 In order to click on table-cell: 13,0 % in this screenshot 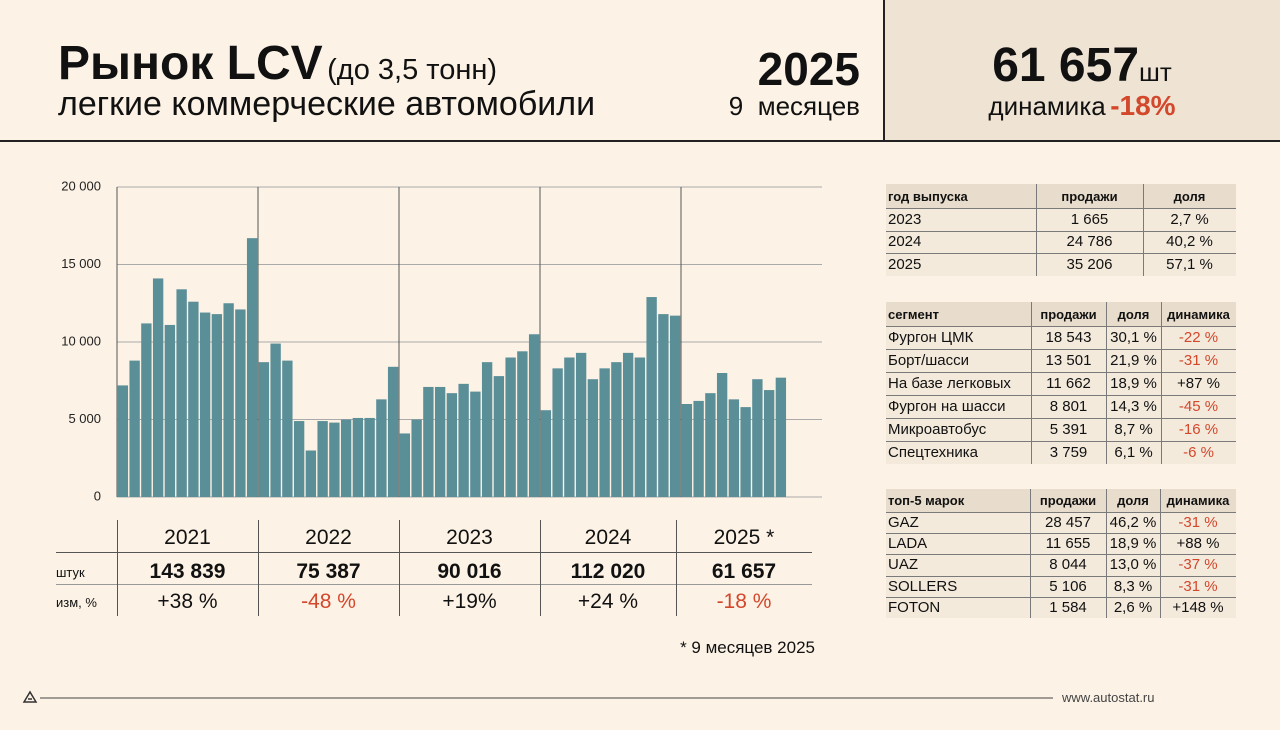, I will do `click(1133, 565)`.